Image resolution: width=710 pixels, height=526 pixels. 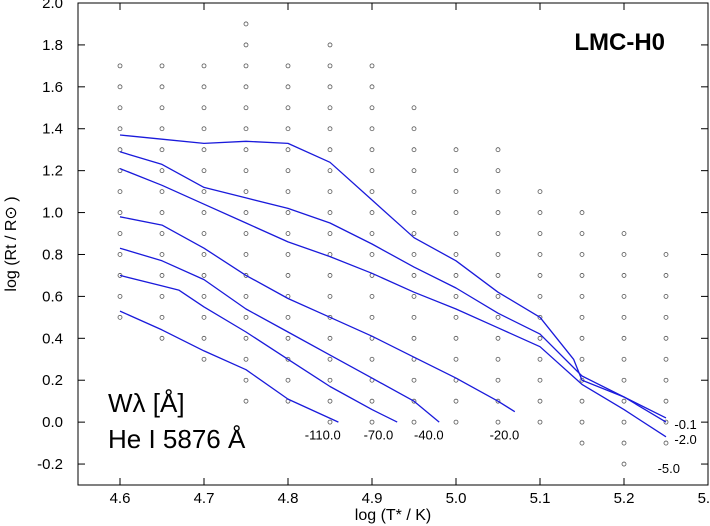 I want to click on y-tick-label: 0.8, so click(x=52, y=254).